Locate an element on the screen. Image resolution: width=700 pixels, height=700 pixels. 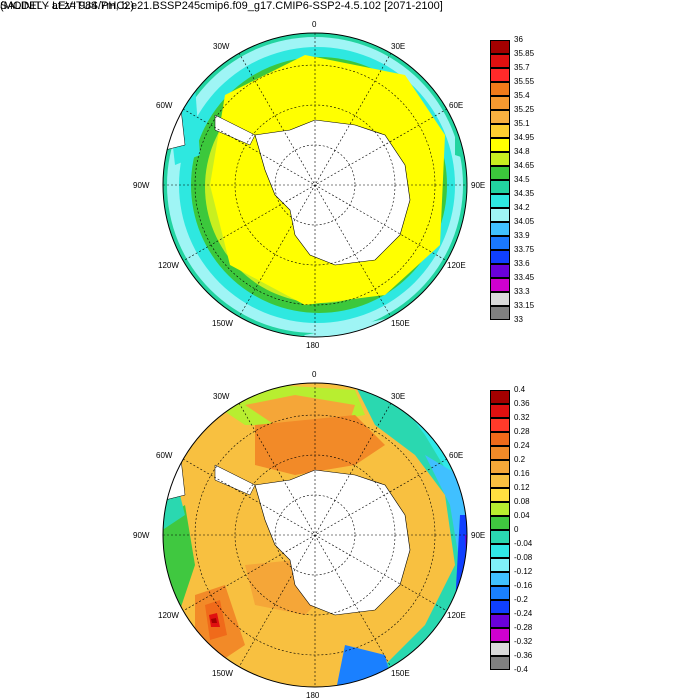
salinity-colorbar-label: 34.95 is located at coordinates (524, 137).